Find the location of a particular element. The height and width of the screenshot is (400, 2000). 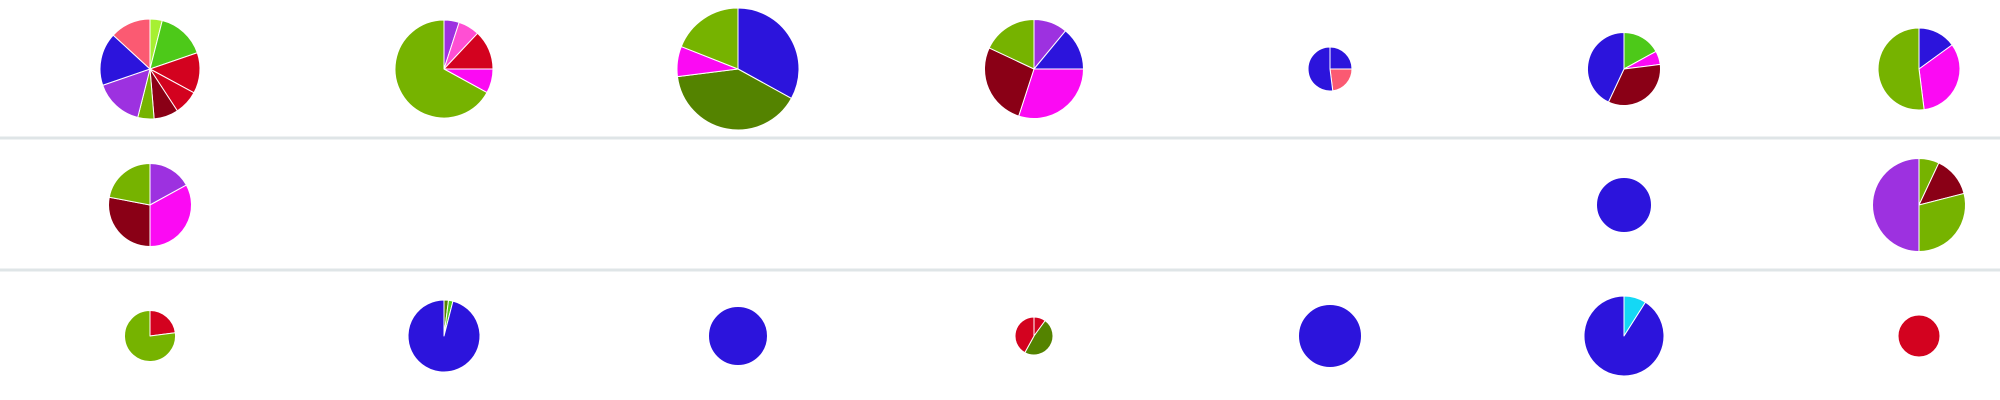

pie-r3-c6 is located at coordinates (1624, 336).